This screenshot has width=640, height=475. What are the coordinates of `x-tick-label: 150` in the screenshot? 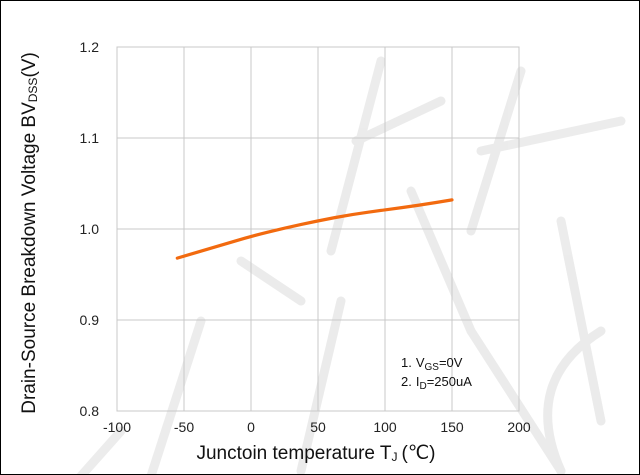 It's located at (452, 427).